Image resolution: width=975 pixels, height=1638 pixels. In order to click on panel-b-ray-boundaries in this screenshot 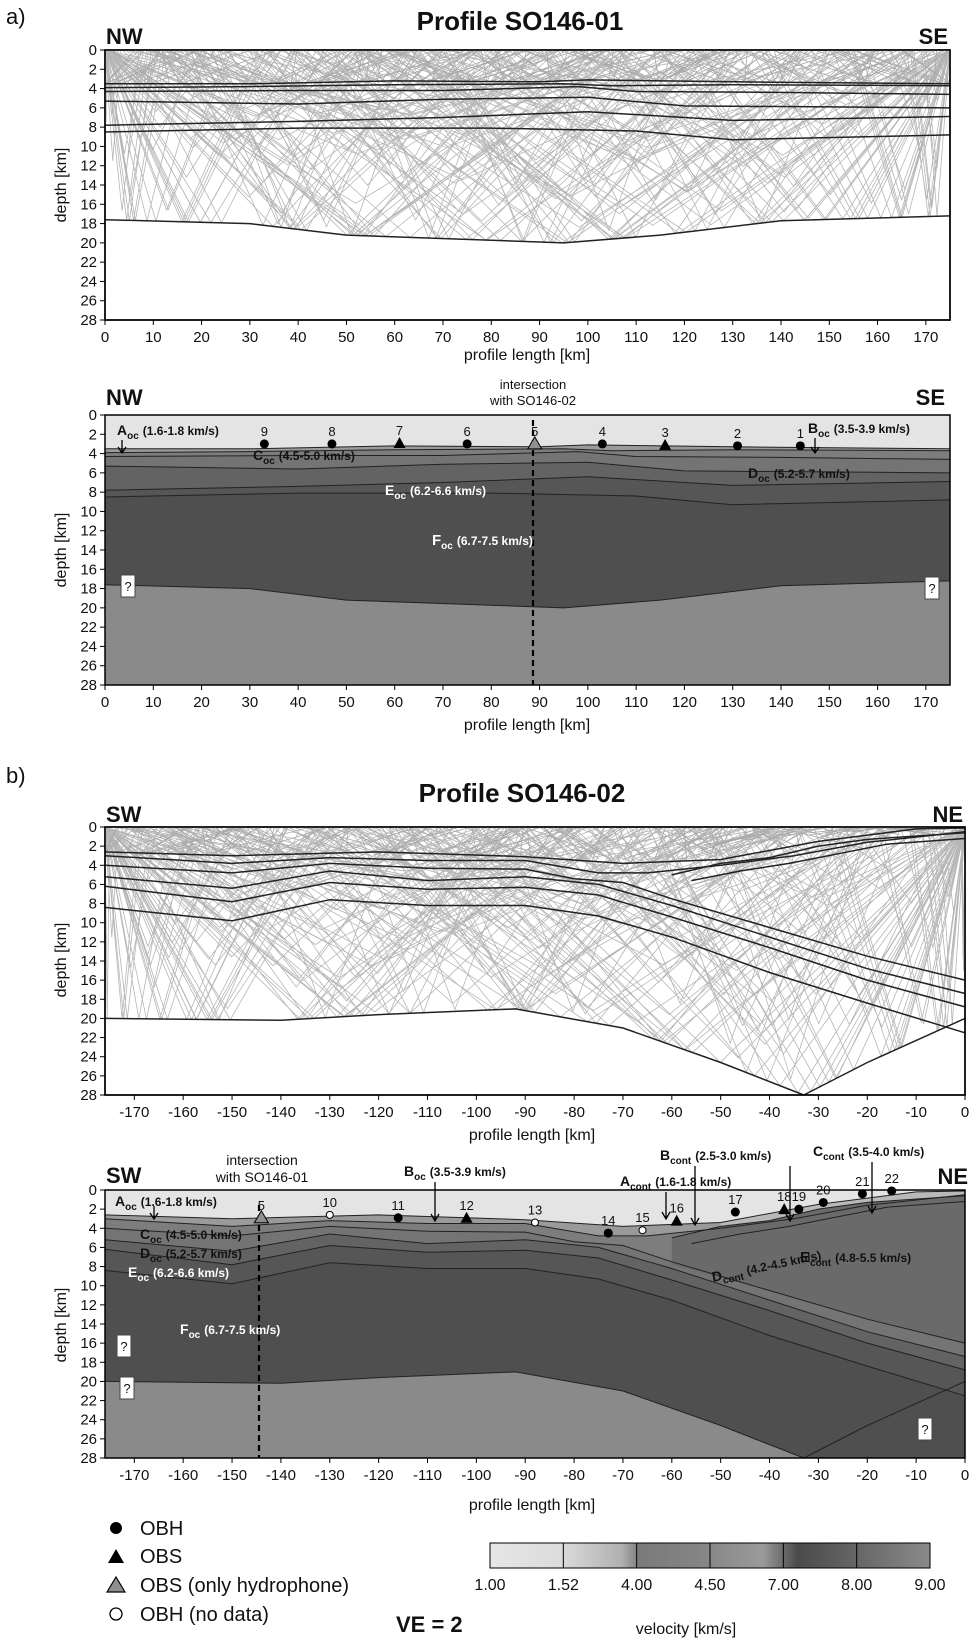, I will do `click(535, 961)`.